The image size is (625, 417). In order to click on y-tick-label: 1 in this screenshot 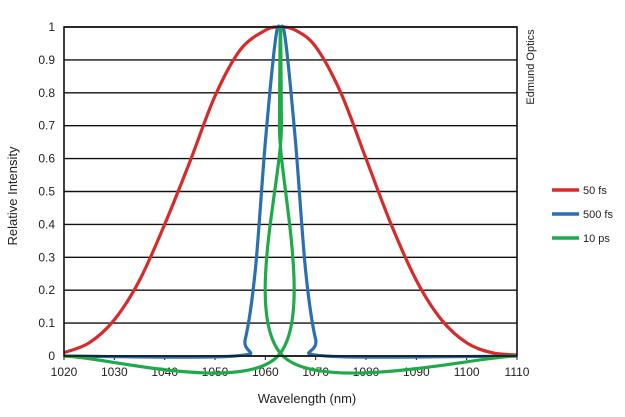, I will do `click(51, 27)`.